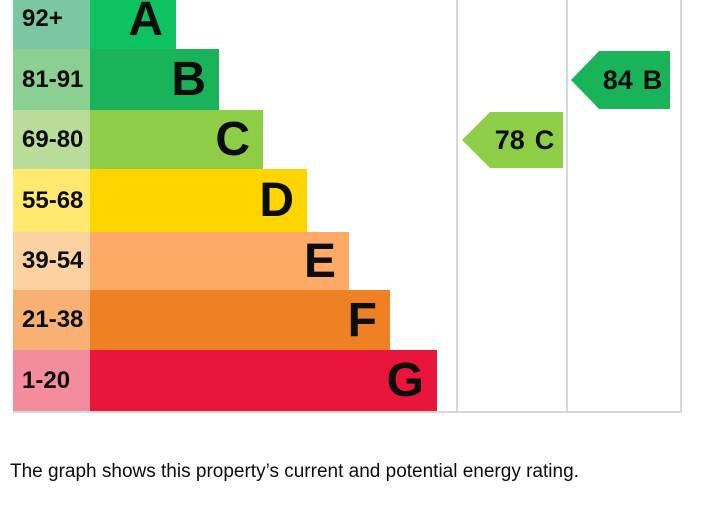 Image resolution: width=705 pixels, height=520 pixels. Describe the element at coordinates (652, 79) in the screenshot. I see `potential-rating-letter: B` at that location.